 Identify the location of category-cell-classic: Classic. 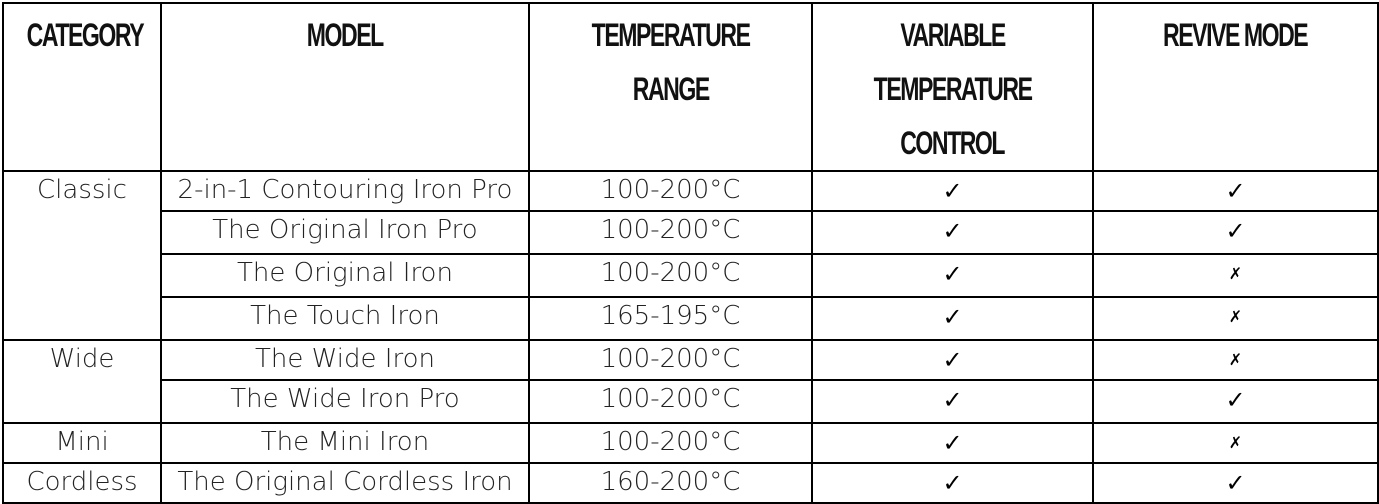
(82, 255).